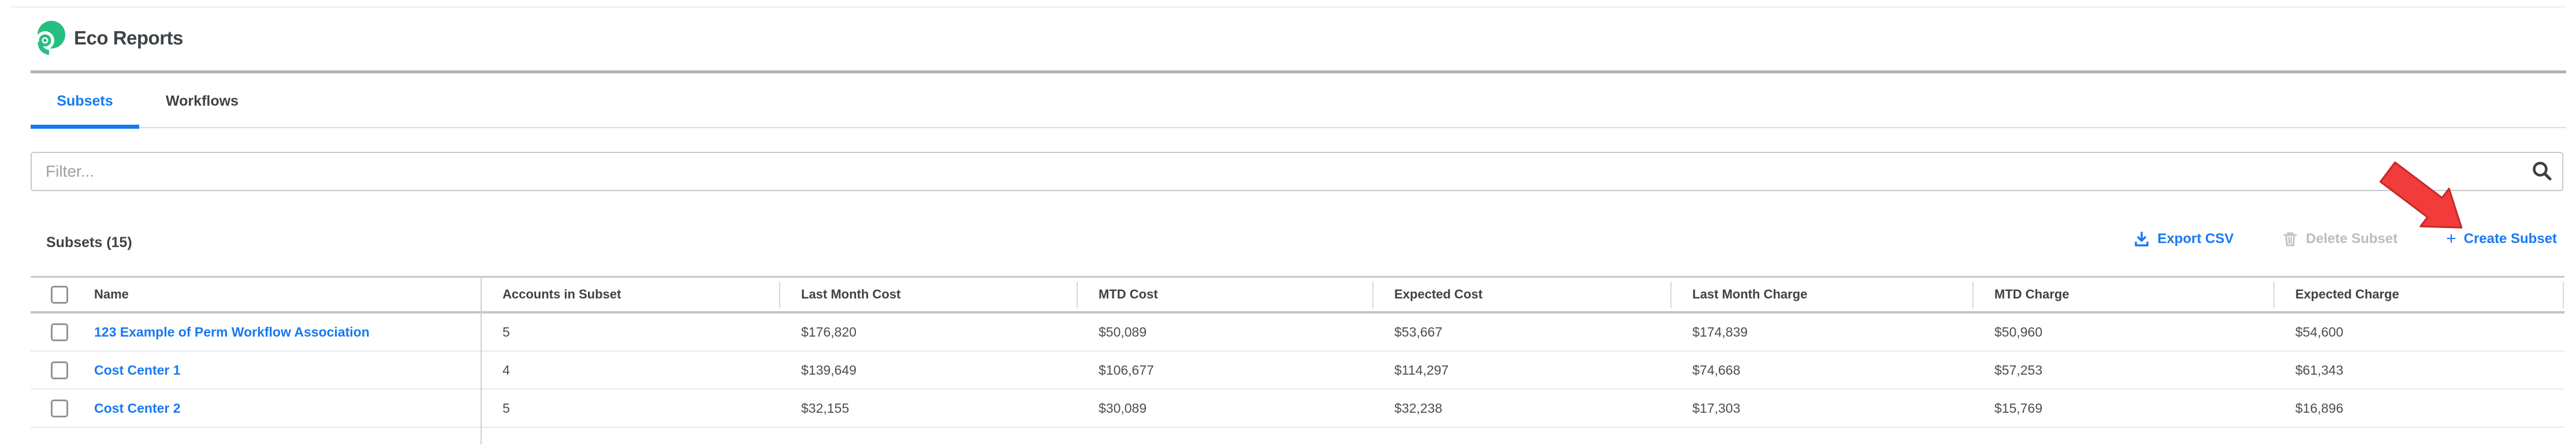 The height and width of the screenshot is (448, 2576). Describe the element at coordinates (137, 408) in the screenshot. I see `subset-name-link: Cost Center 2` at that location.